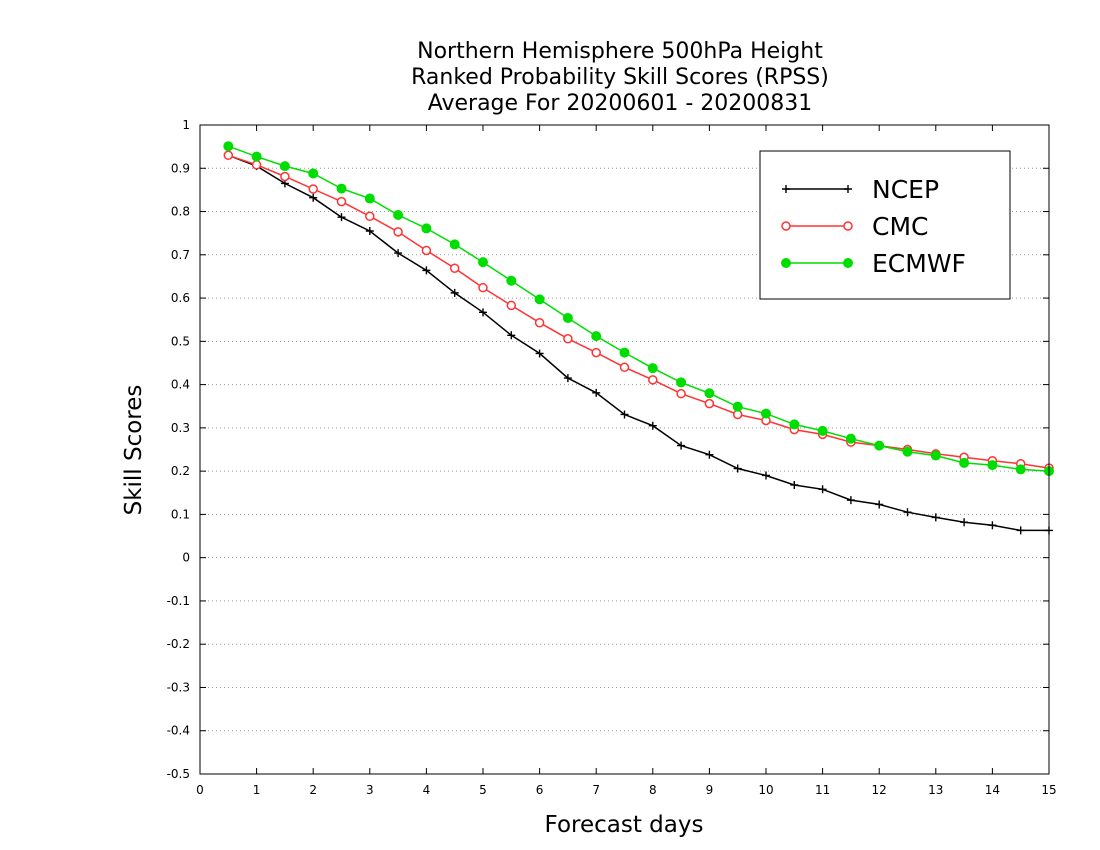  I want to click on legend: NCEP CMC ECMWF, so click(885, 225).